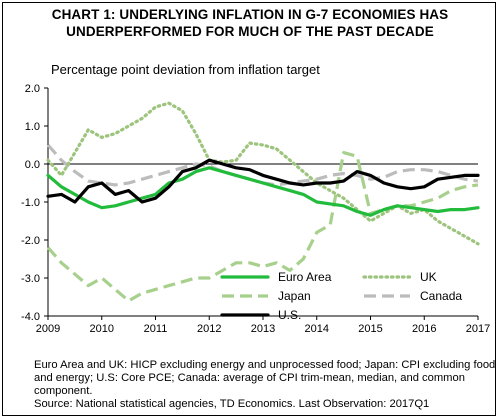 The image size is (500, 420). I want to click on x-tick-label: 2014, so click(317, 329).